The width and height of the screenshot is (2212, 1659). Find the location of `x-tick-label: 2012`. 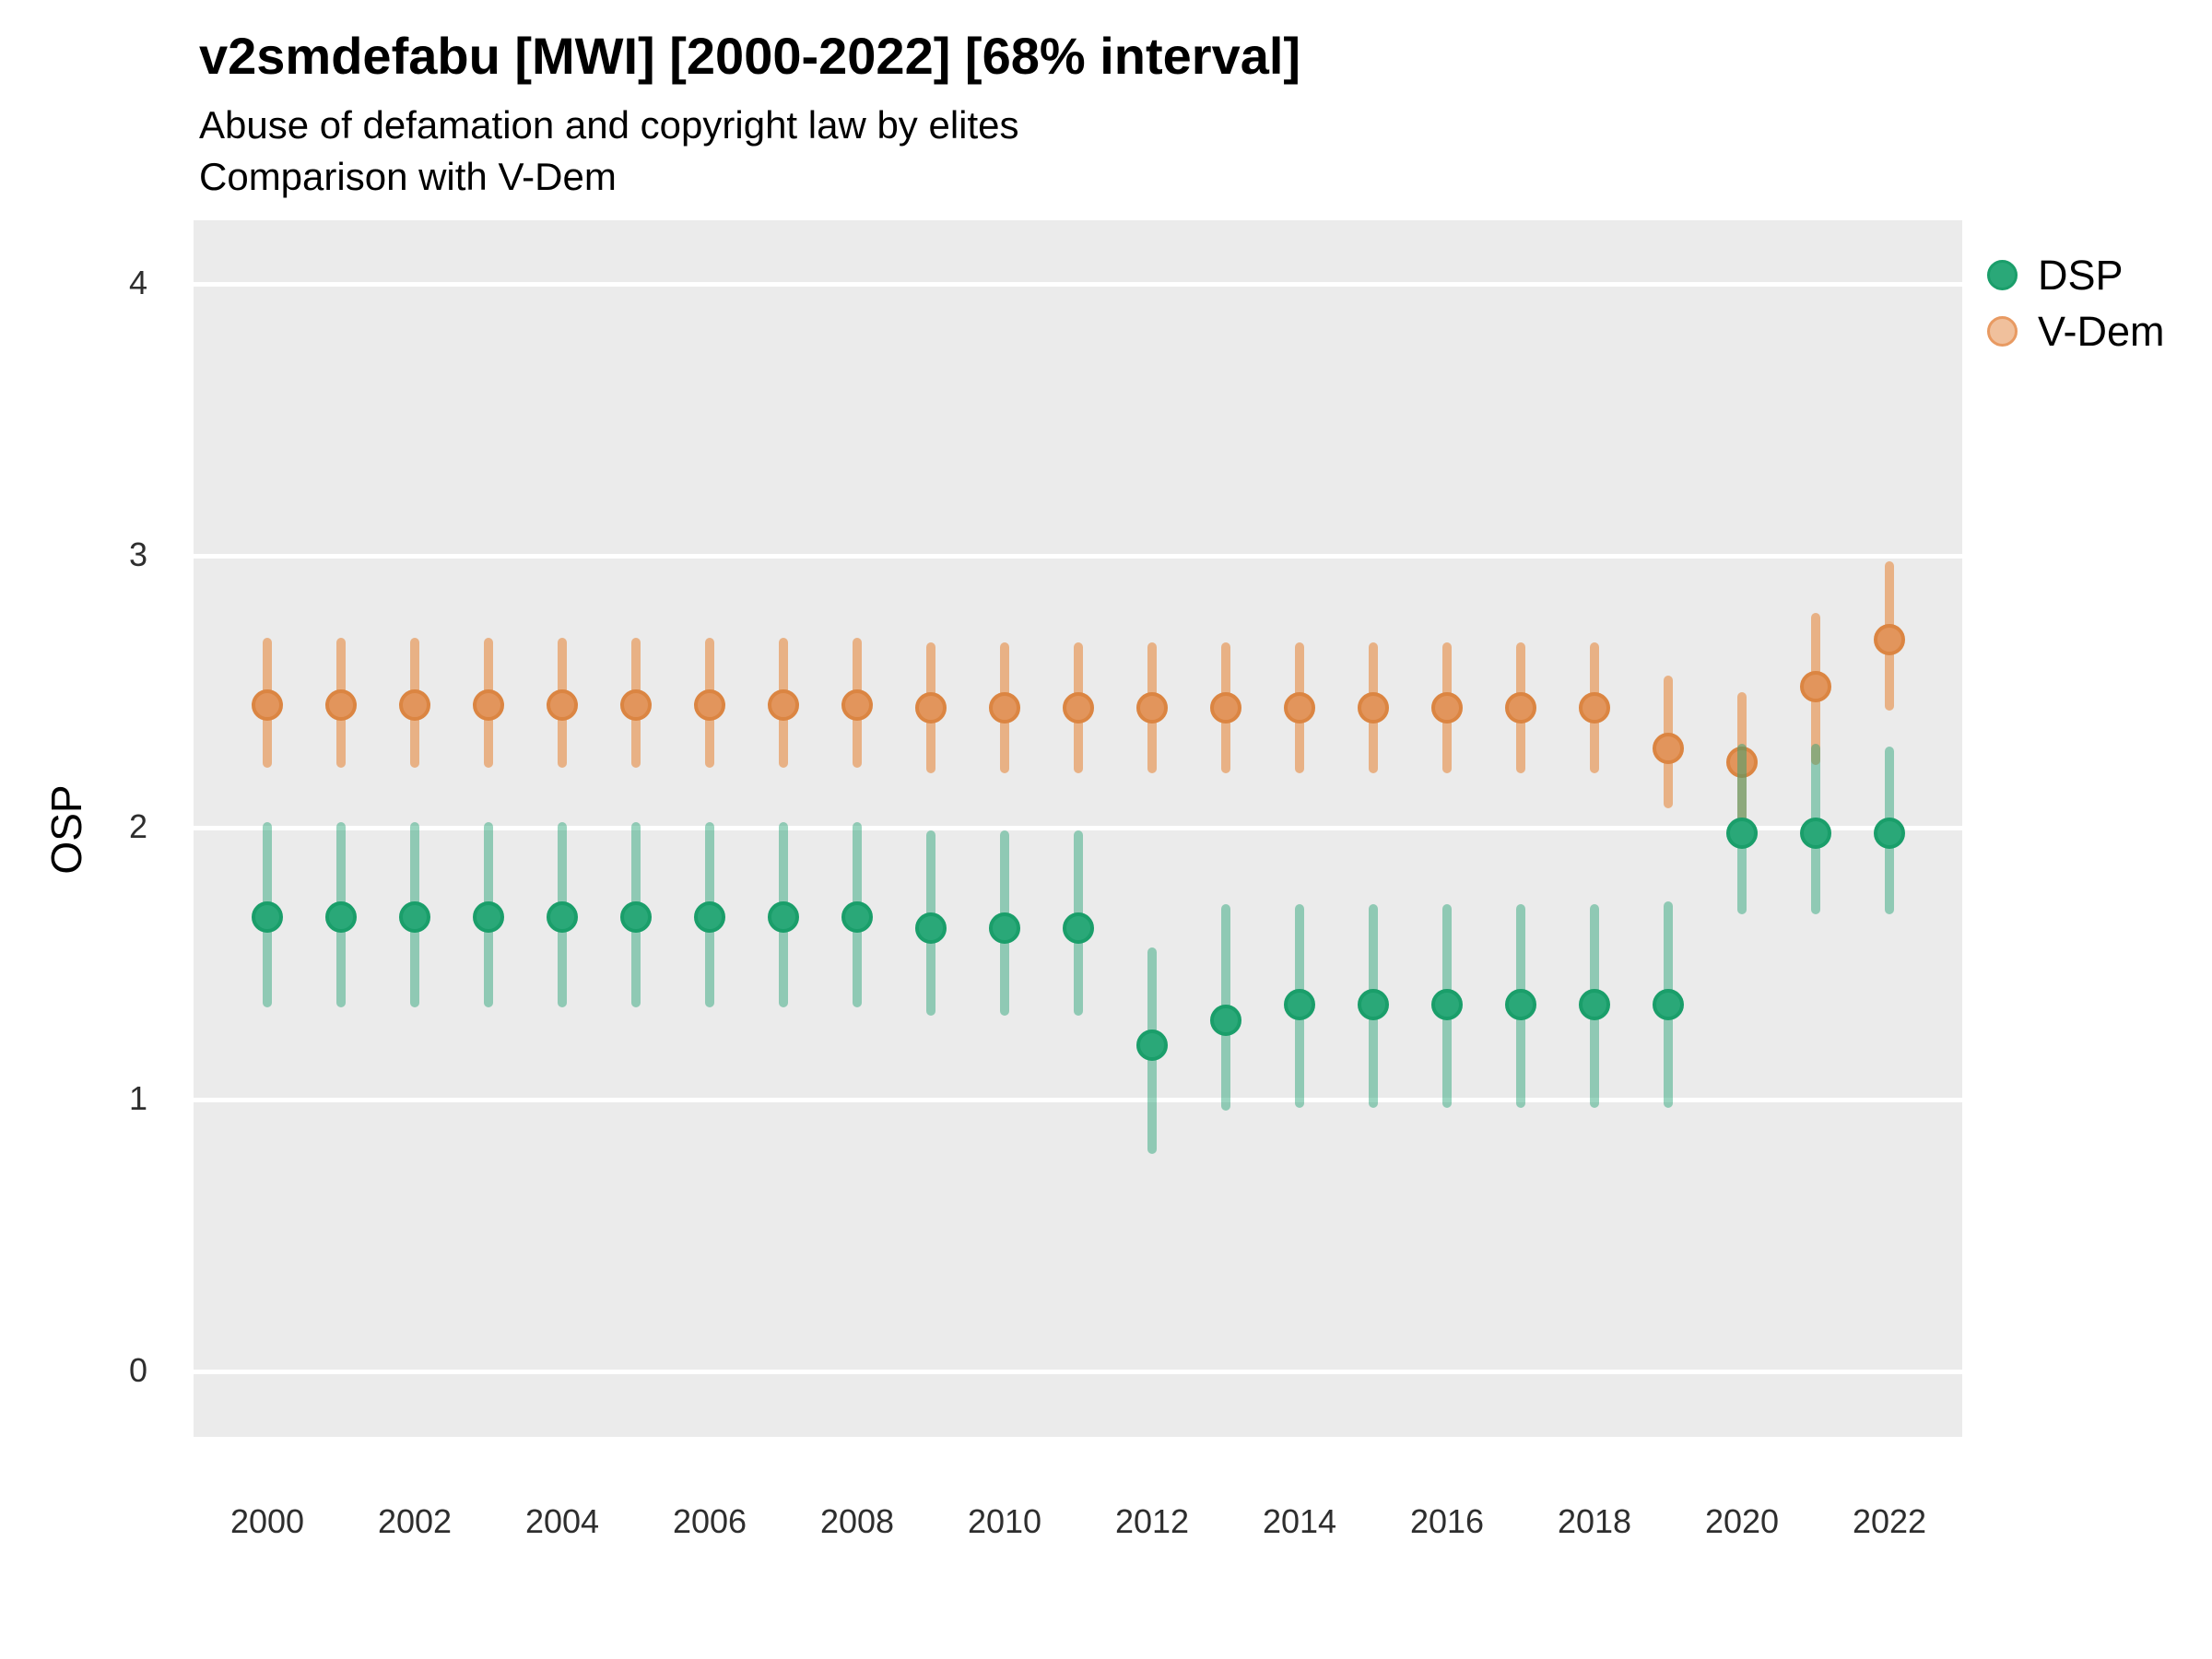

x-tick-label: 2012 is located at coordinates (1152, 1521).